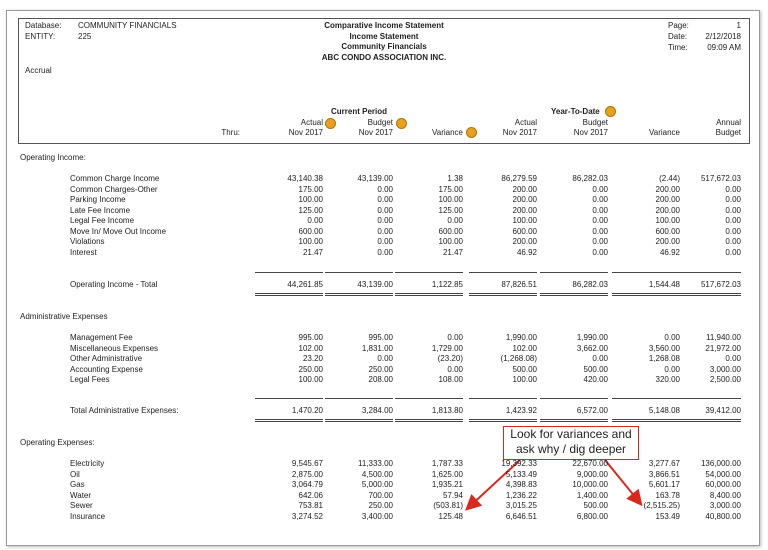 The image size is (768, 550). Describe the element at coordinates (310, 337) in the screenshot. I see `cell-value: 995.00` at that location.